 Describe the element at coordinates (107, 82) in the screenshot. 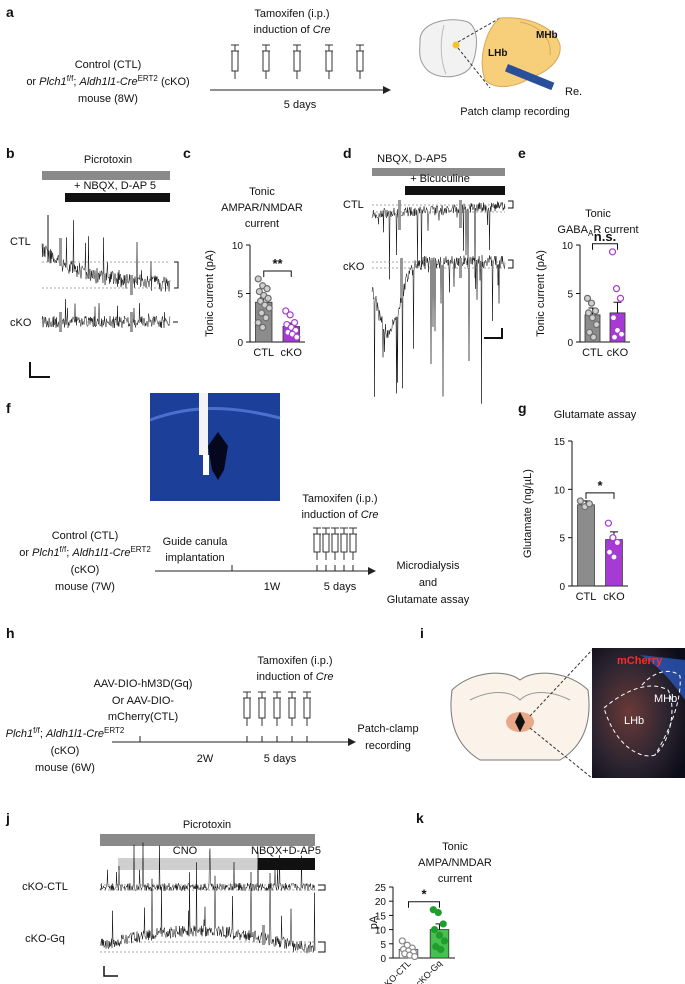

I see `text-piece: Aldh1l1-Cre` at that location.